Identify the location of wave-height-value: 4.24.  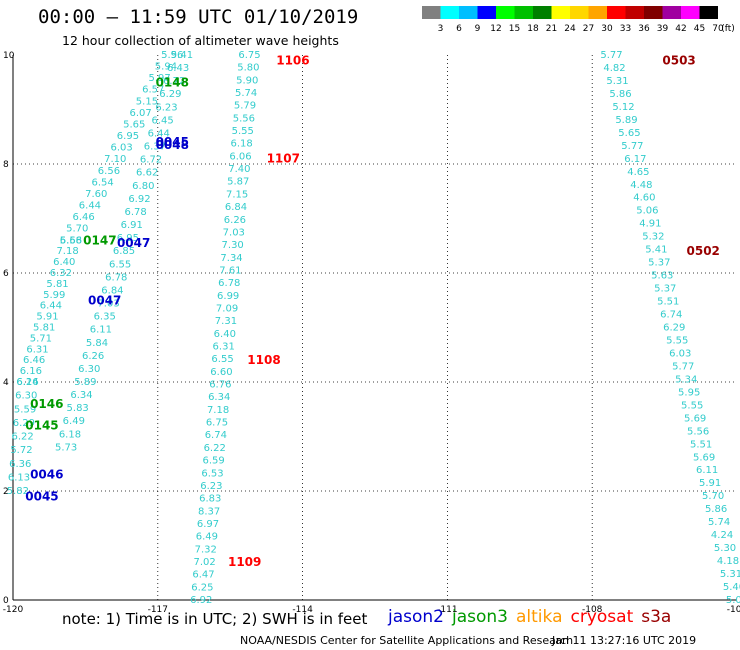
(722, 535).